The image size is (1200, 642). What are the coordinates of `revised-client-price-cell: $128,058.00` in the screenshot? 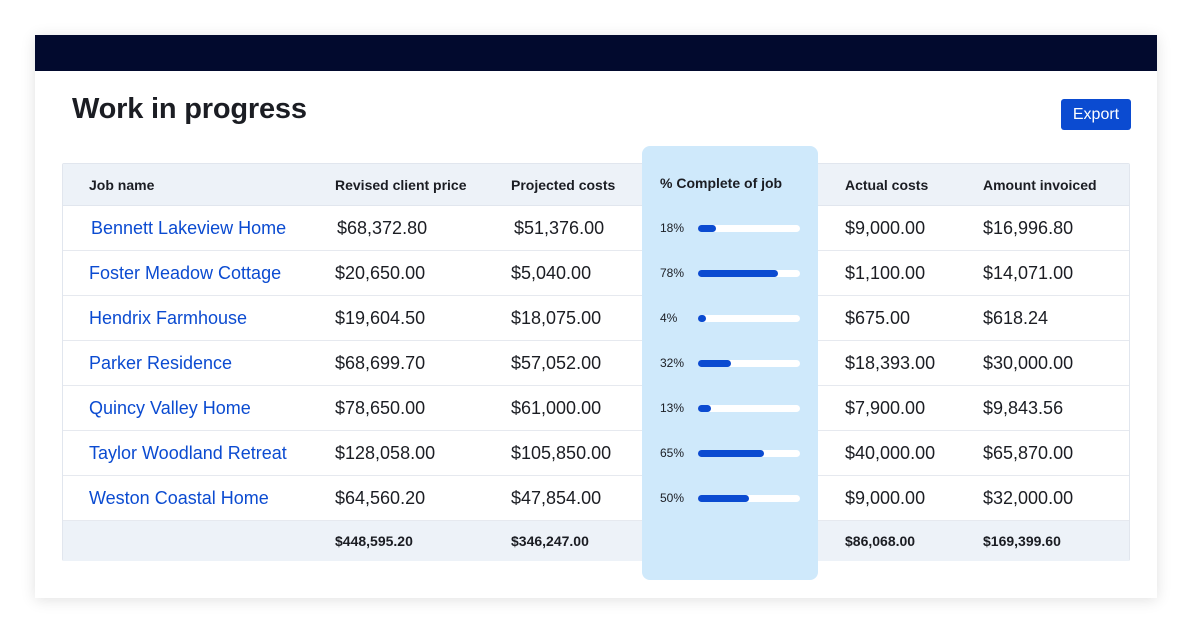 It's located at (385, 452).